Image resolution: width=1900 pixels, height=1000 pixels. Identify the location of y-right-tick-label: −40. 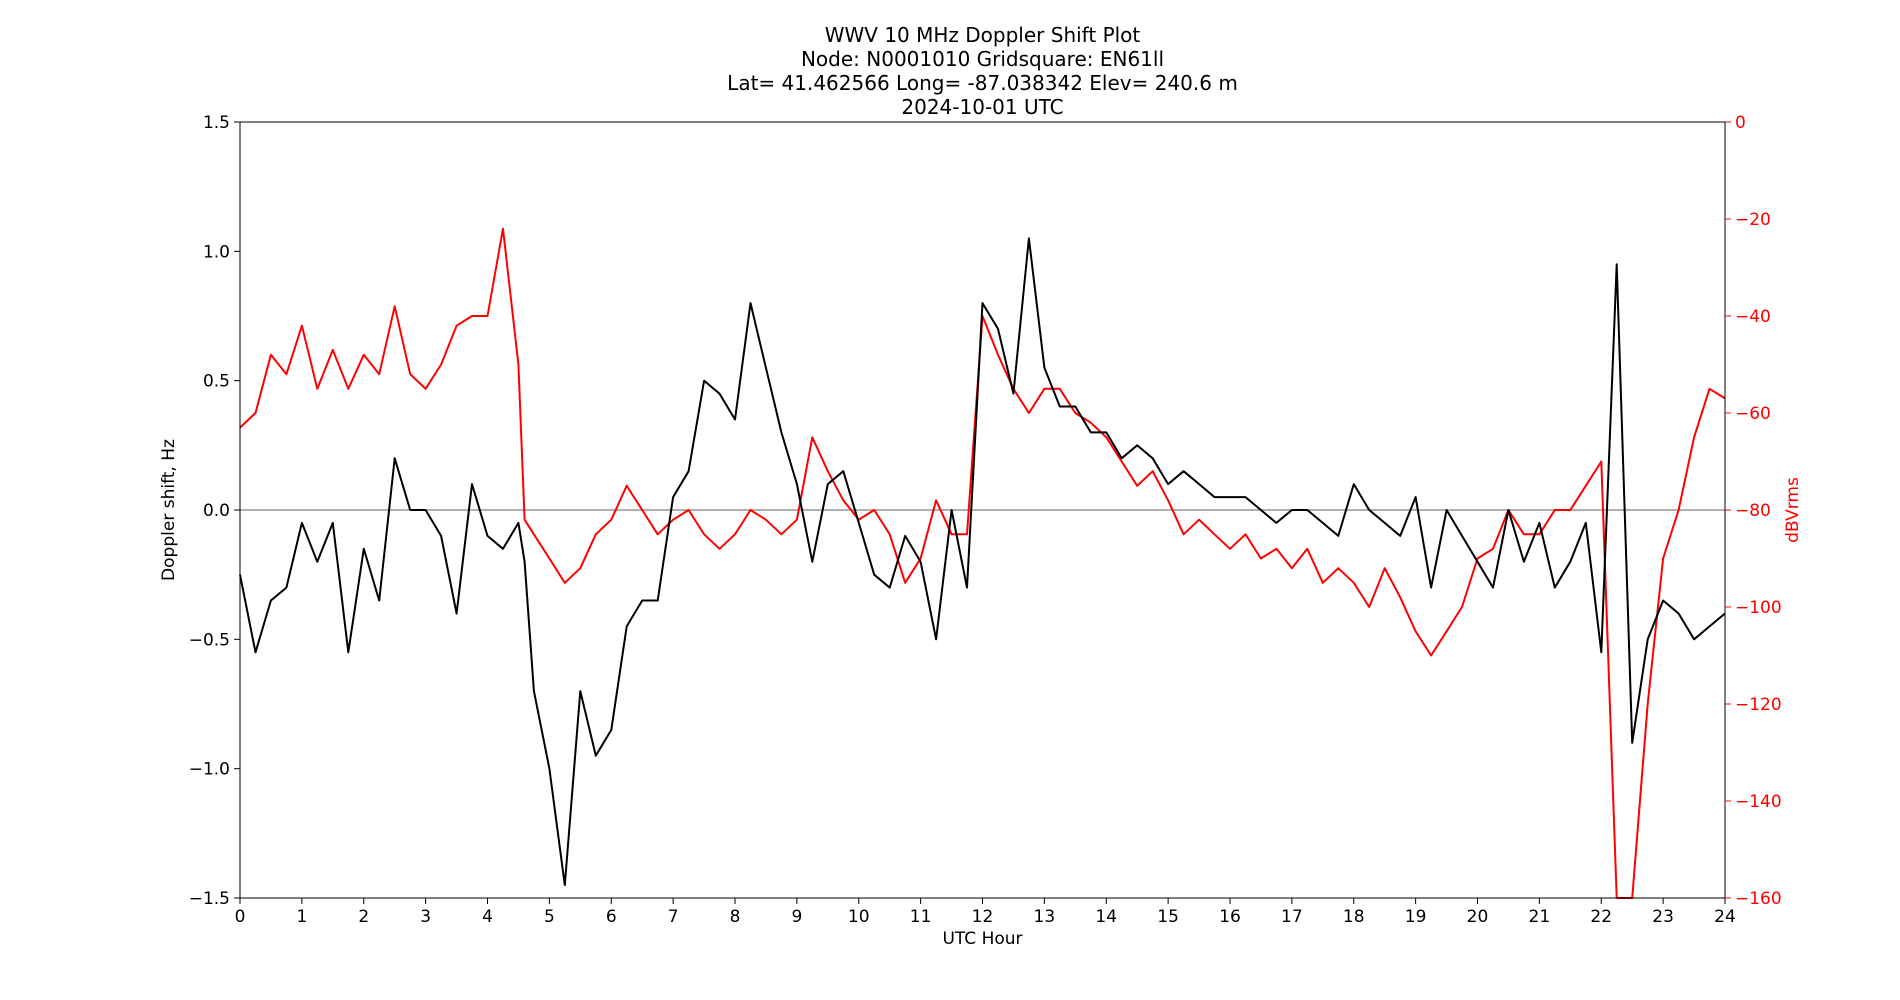
(1753, 317).